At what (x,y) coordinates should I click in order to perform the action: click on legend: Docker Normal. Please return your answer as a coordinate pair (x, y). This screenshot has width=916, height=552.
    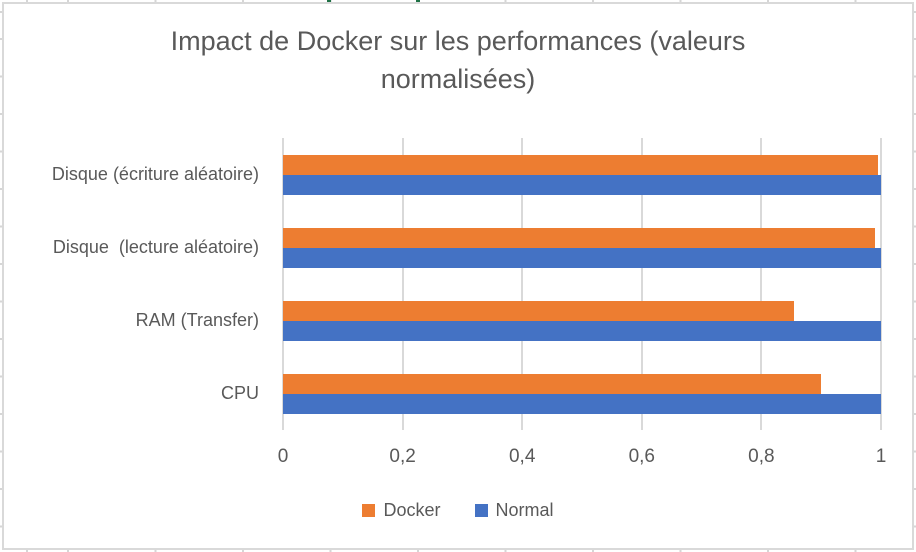
    Looking at the image, I should click on (458, 510).